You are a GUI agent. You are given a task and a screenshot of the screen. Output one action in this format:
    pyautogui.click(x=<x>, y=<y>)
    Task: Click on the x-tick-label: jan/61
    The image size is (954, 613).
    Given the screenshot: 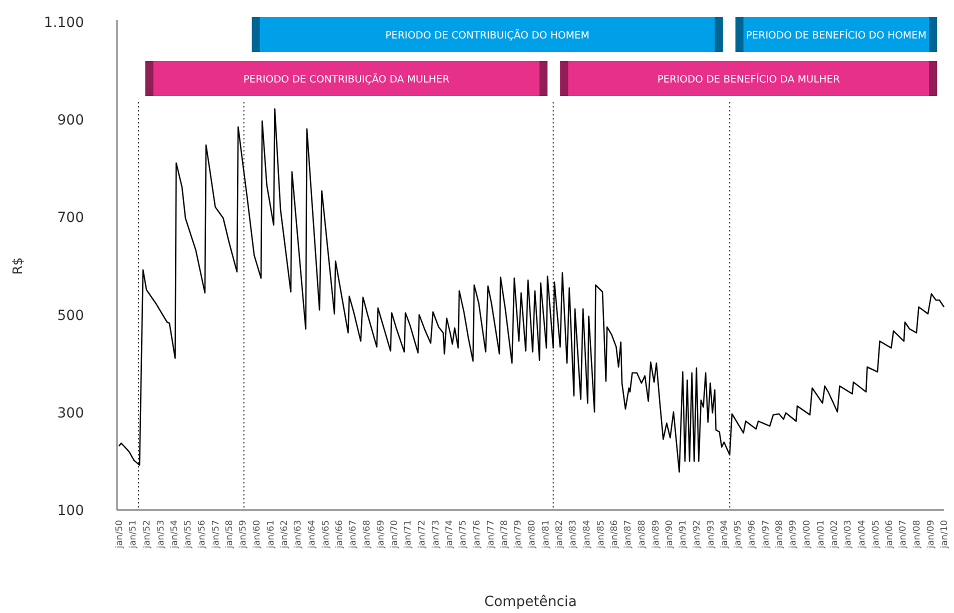 What is the action you would take?
    pyautogui.click(x=271, y=535)
    